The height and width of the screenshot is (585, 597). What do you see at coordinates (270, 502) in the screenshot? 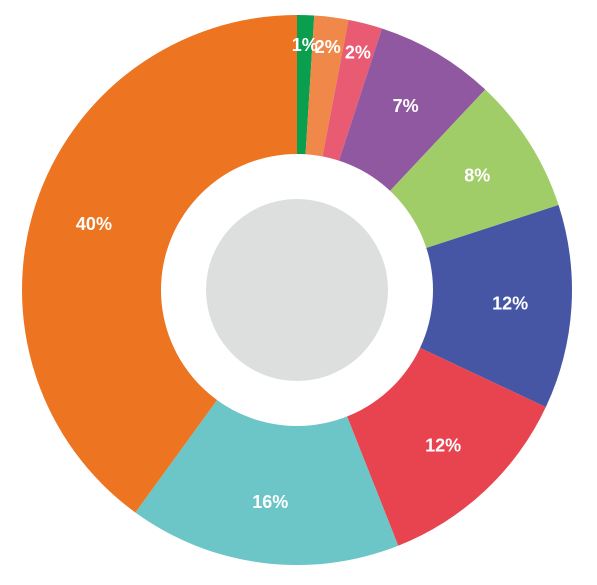
I see `slice-label-8: 16%` at bounding box center [270, 502].